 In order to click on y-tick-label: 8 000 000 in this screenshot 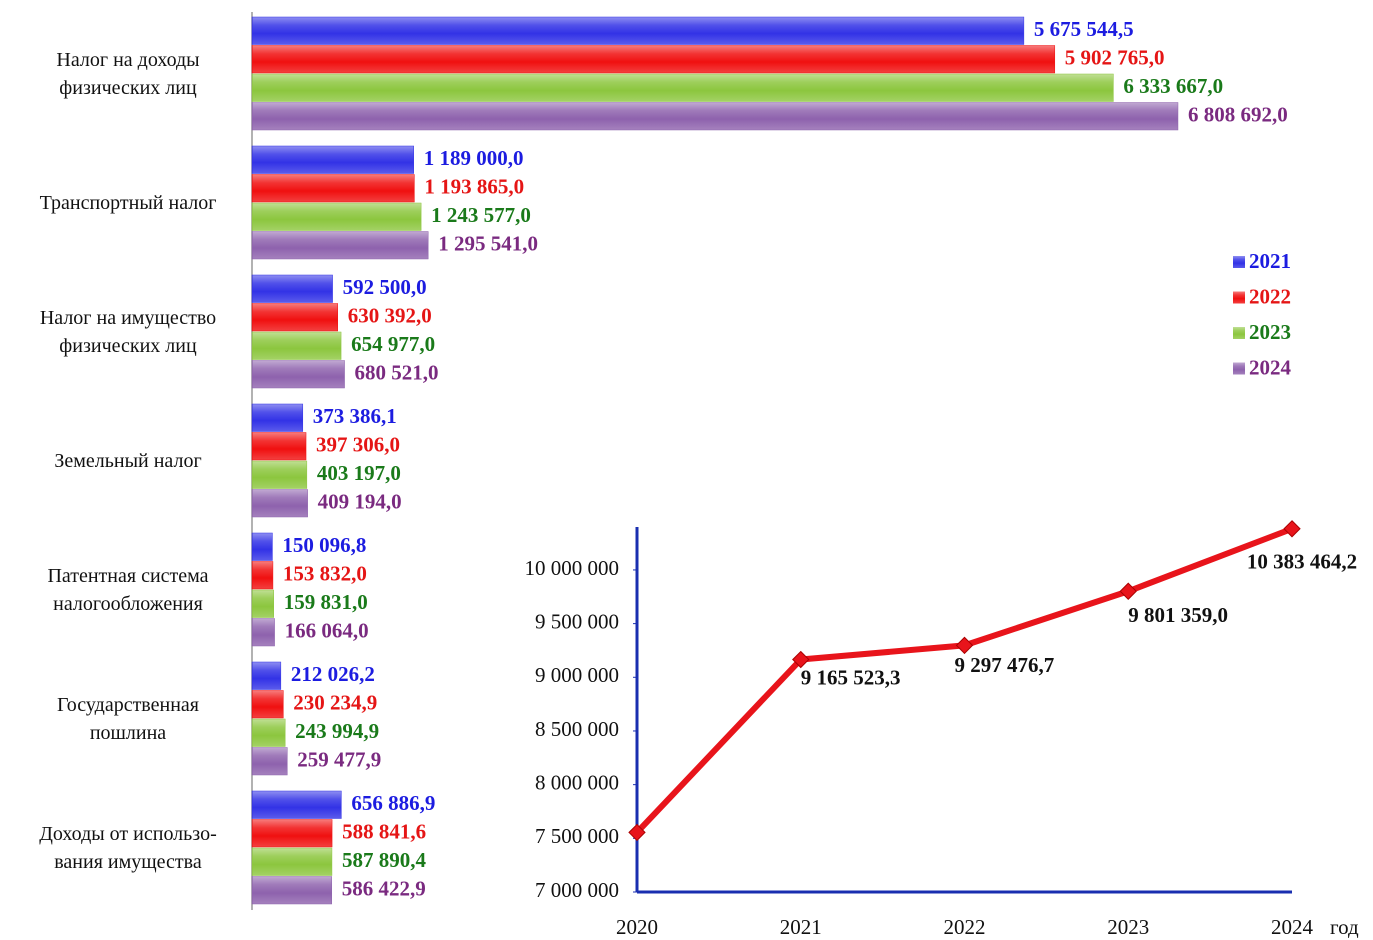, I will do `click(577, 782)`.